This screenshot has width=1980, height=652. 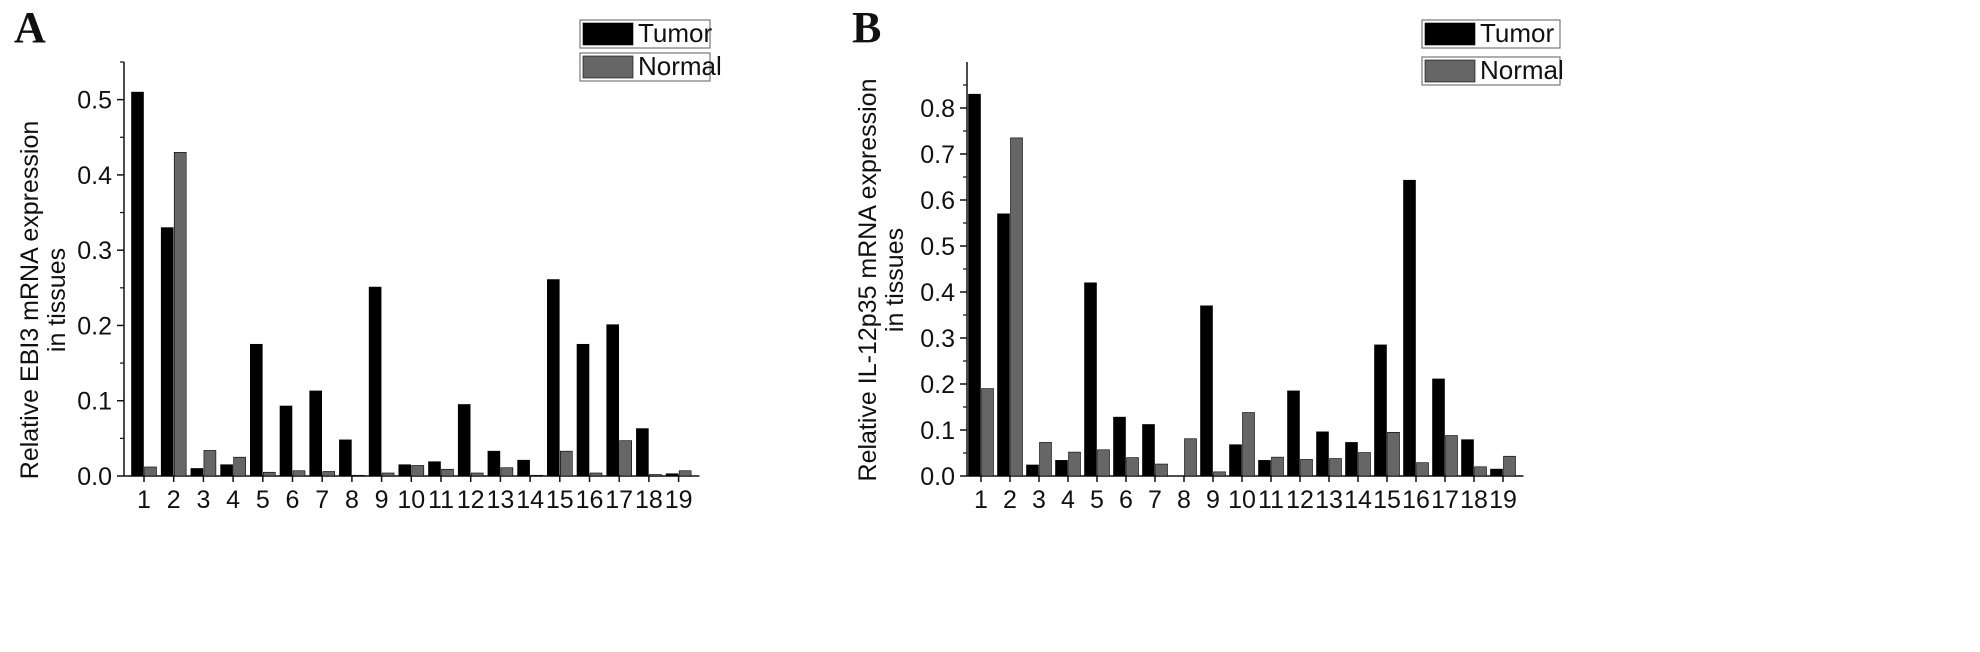 I want to click on panel-letter: B, so click(x=866, y=27).